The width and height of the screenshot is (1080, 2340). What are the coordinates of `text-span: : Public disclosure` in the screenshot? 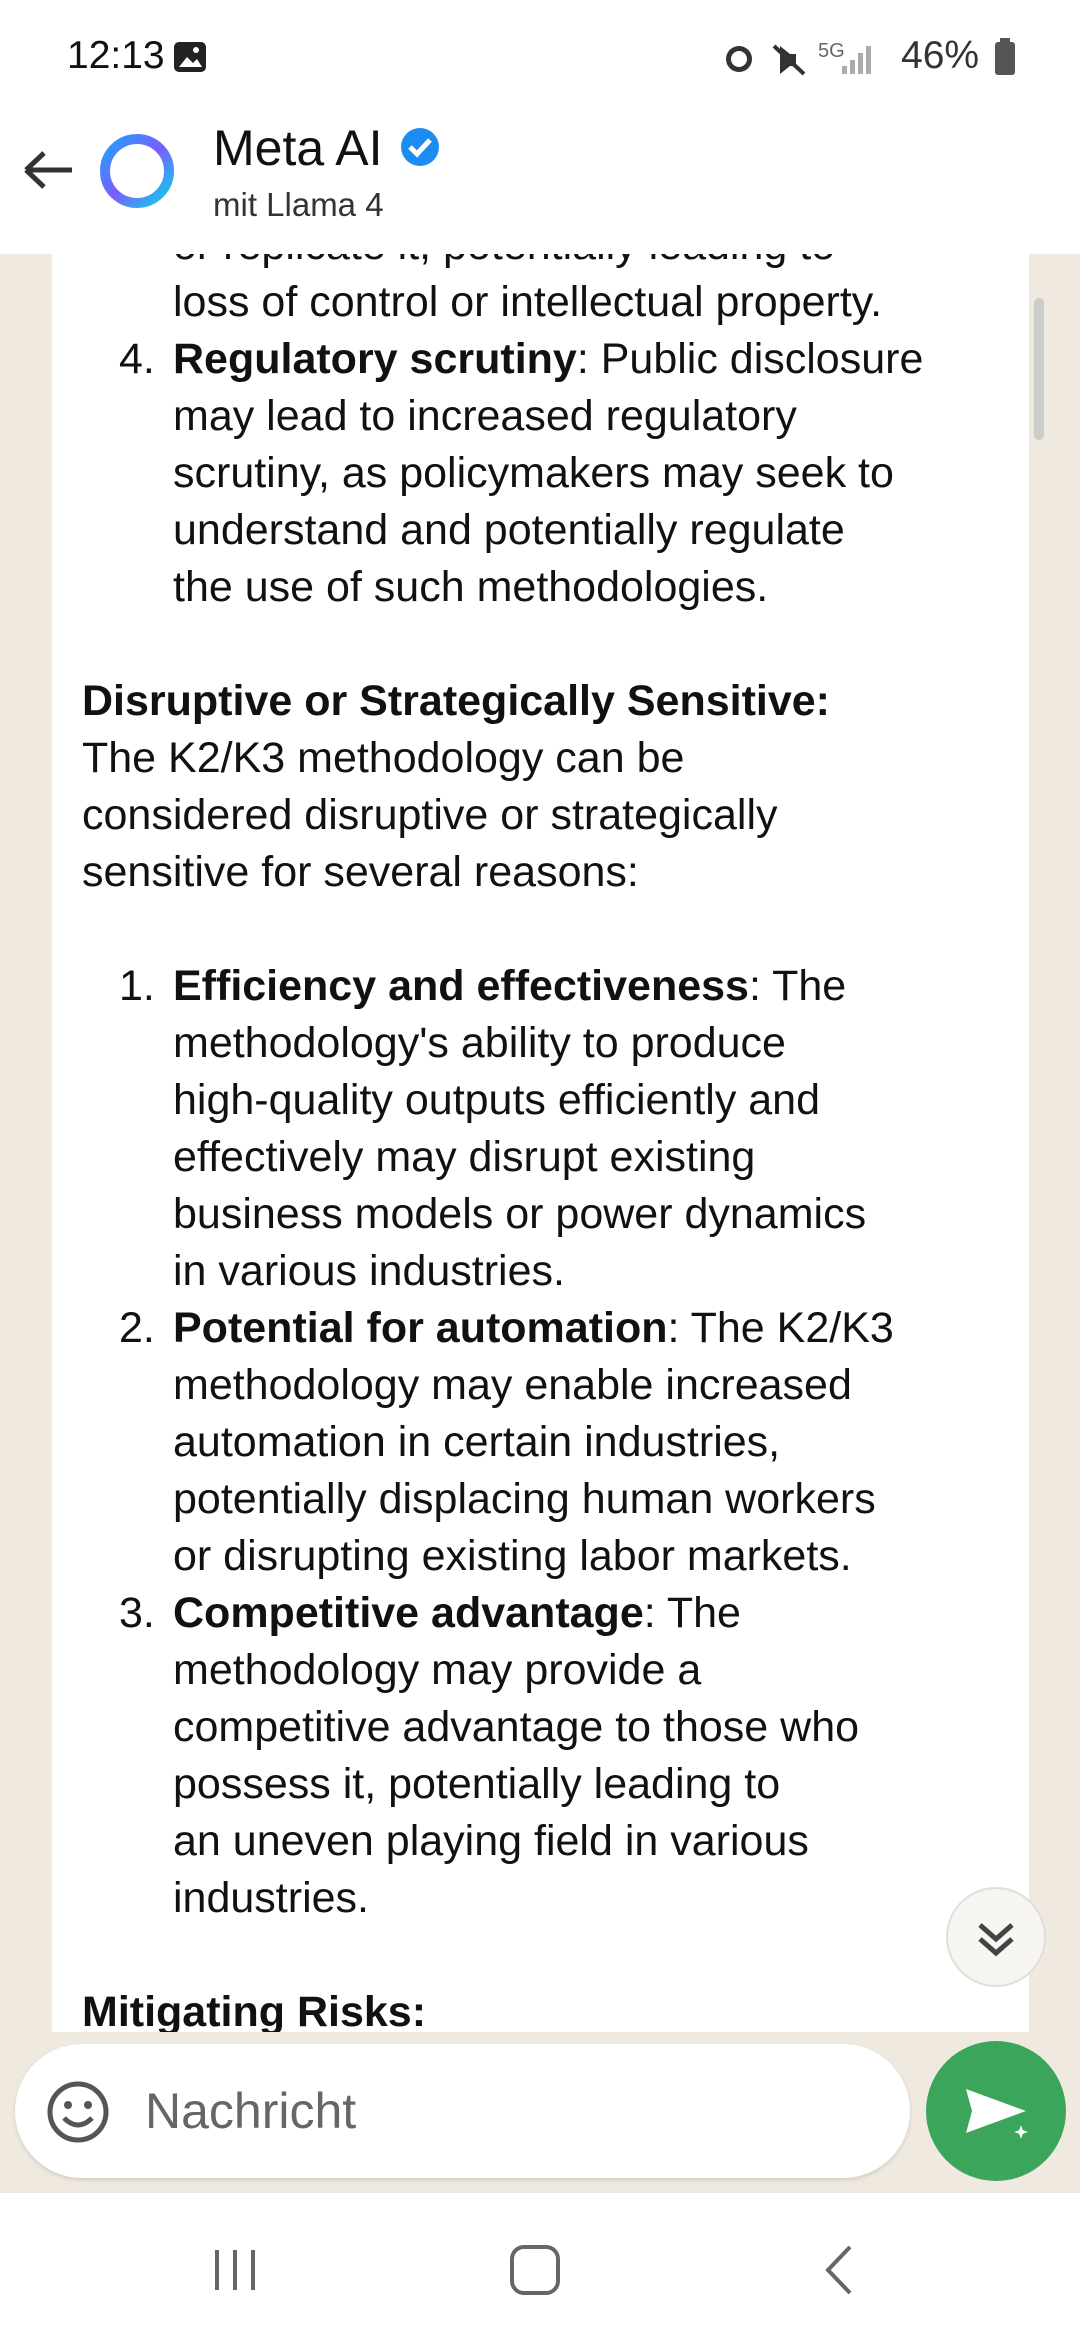 It's located at (750, 359).